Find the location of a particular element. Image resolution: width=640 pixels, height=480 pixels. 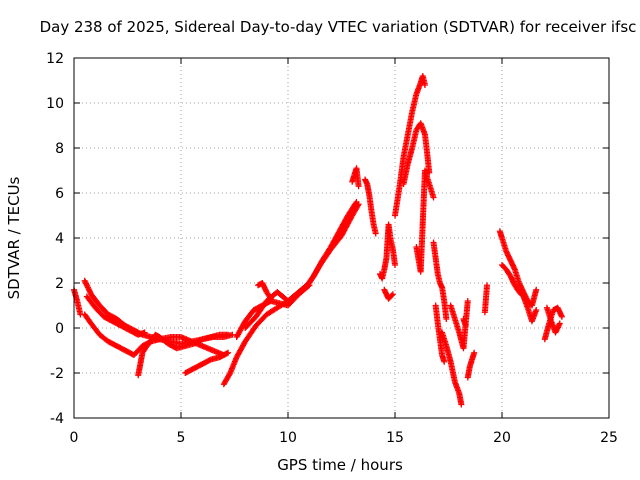

y-tick-label: 8 is located at coordinates (59, 149).